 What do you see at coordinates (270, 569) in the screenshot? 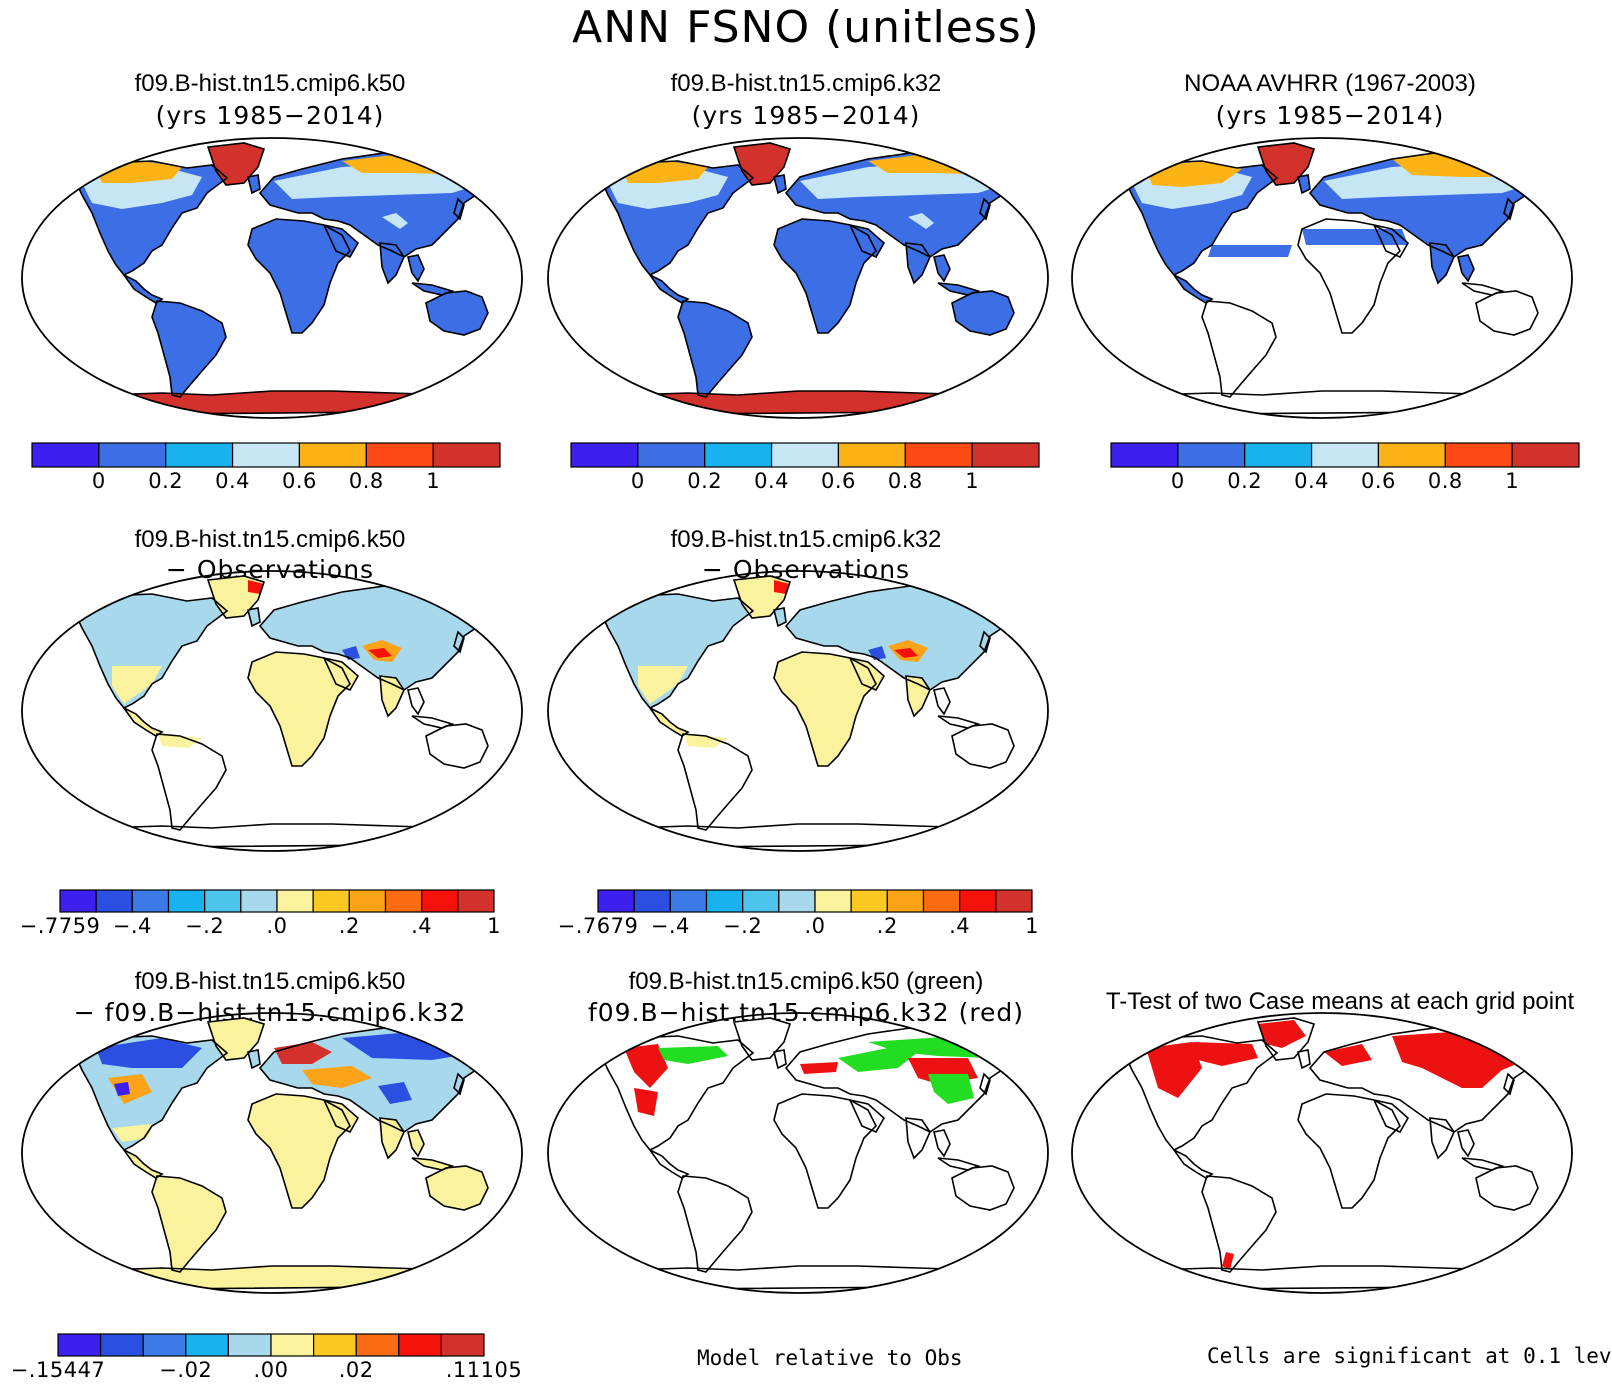
I see `panel-subtitle-k50-obs: − Observations` at bounding box center [270, 569].